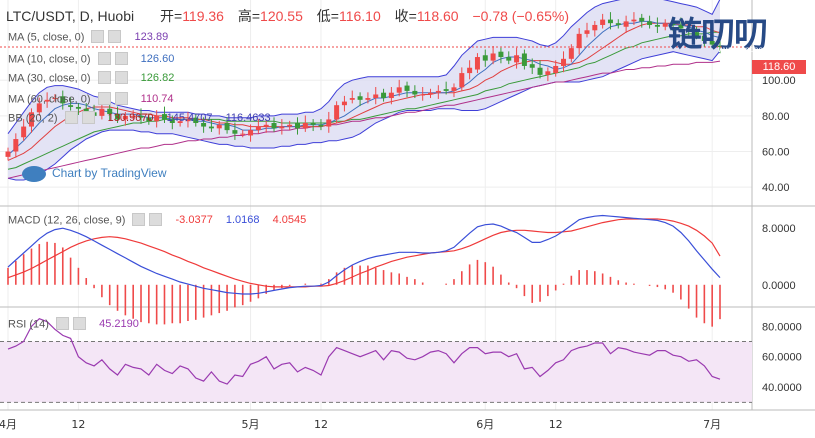  Describe the element at coordinates (359, 16) in the screenshot. I see `low-value: 116.10` at that location.